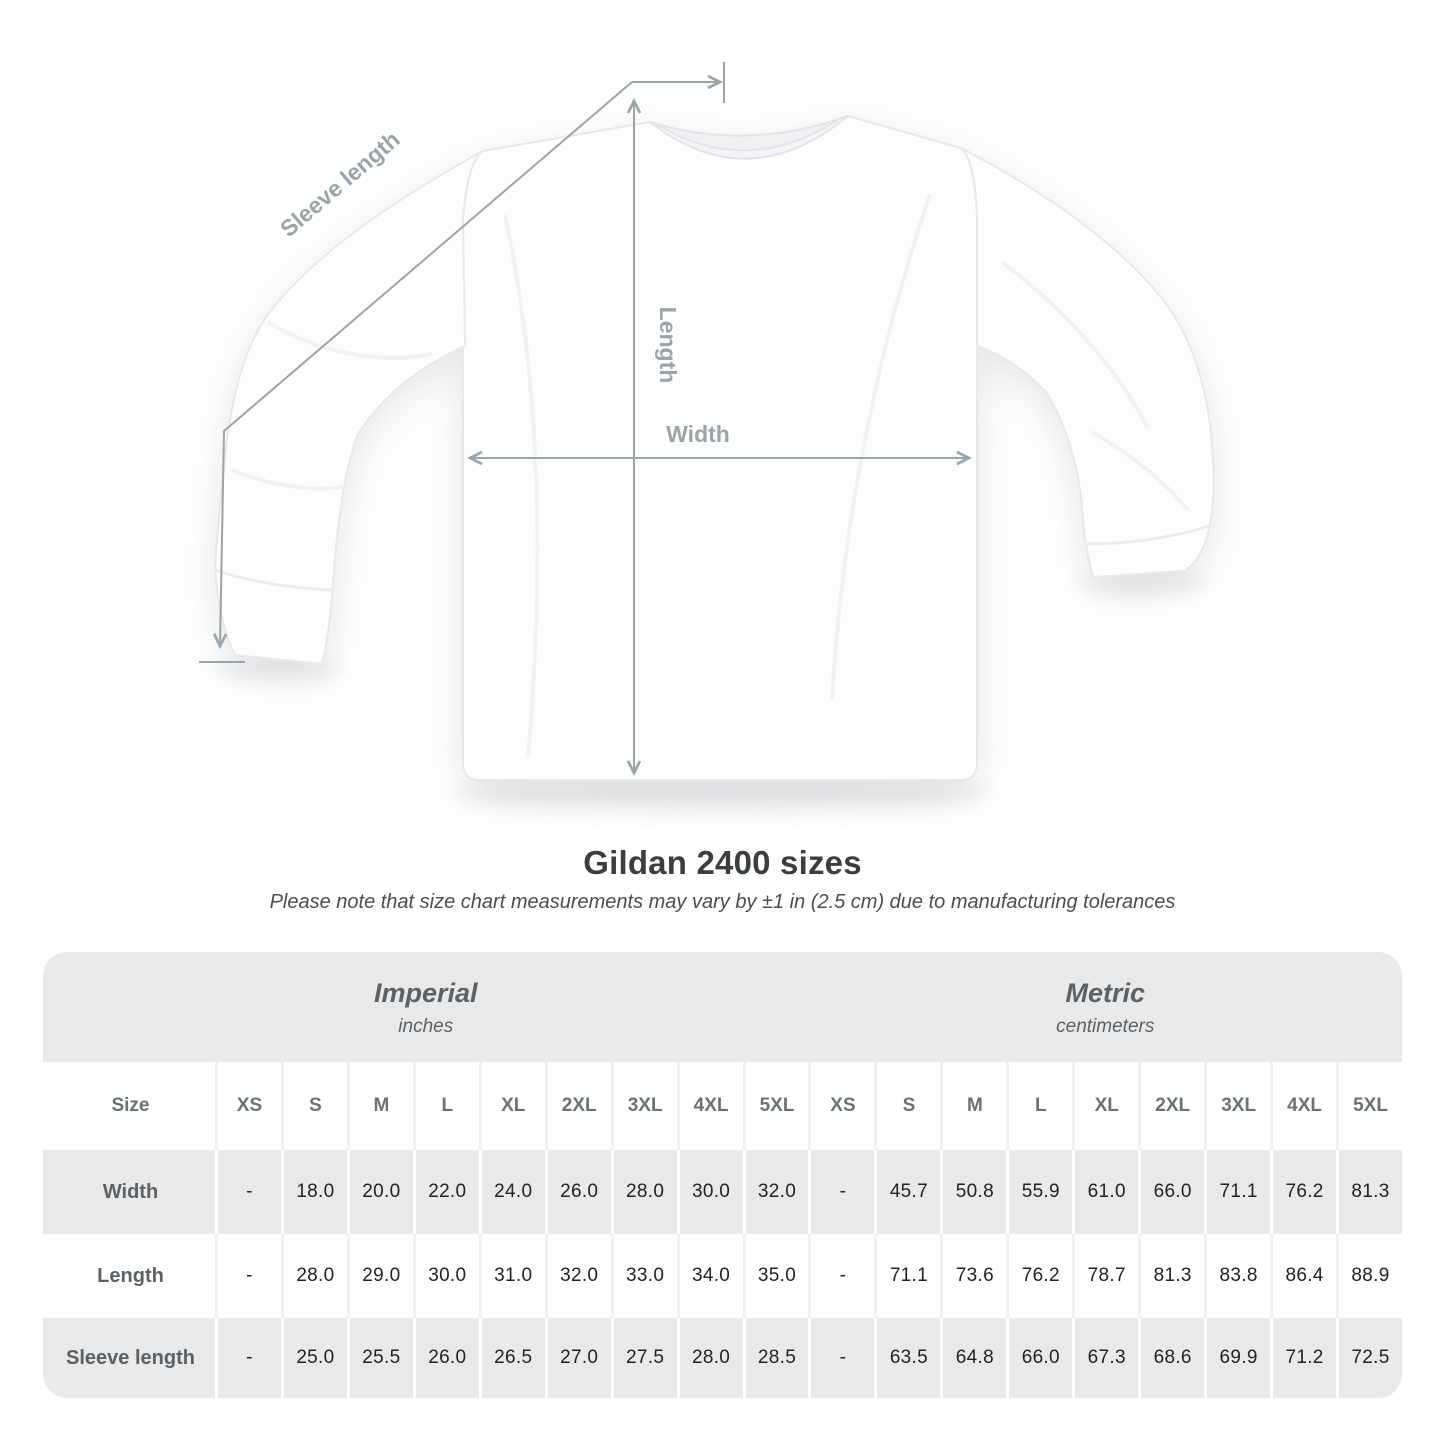 The height and width of the screenshot is (1445, 1445). Describe the element at coordinates (1039, 1192) in the screenshot. I see `value-cell: 55.9` at that location.